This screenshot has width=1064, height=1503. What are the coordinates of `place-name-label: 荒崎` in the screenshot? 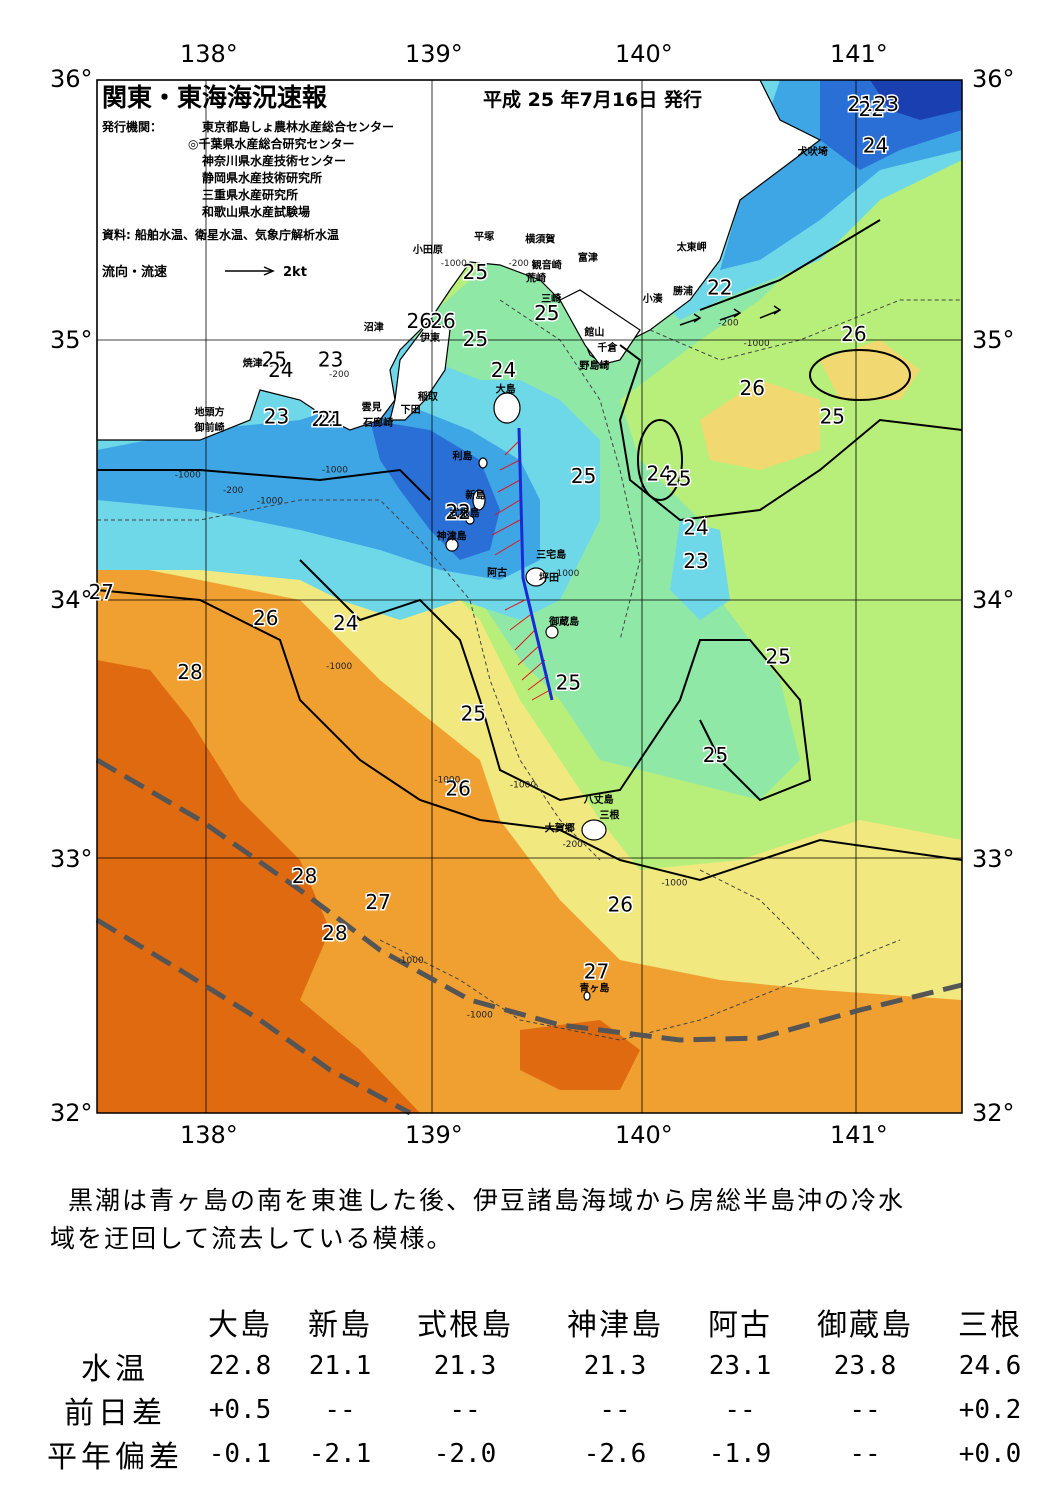 It's located at (535, 277).